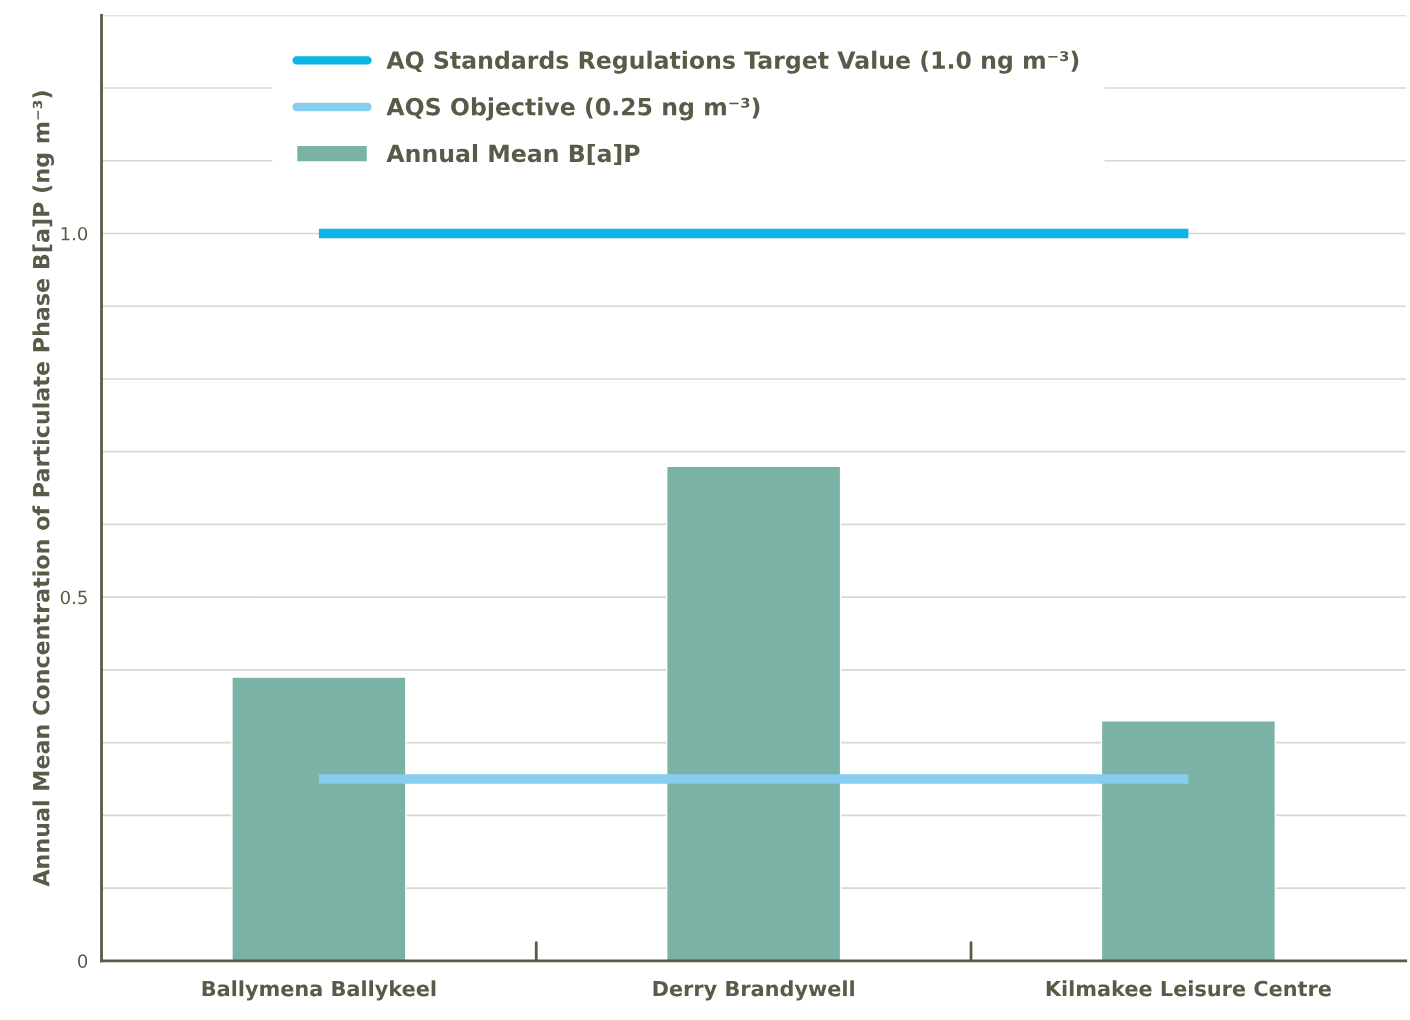  What do you see at coordinates (1188, 988) in the screenshot?
I see `x-tick-label: Kilmakee Leisure Centre` at bounding box center [1188, 988].